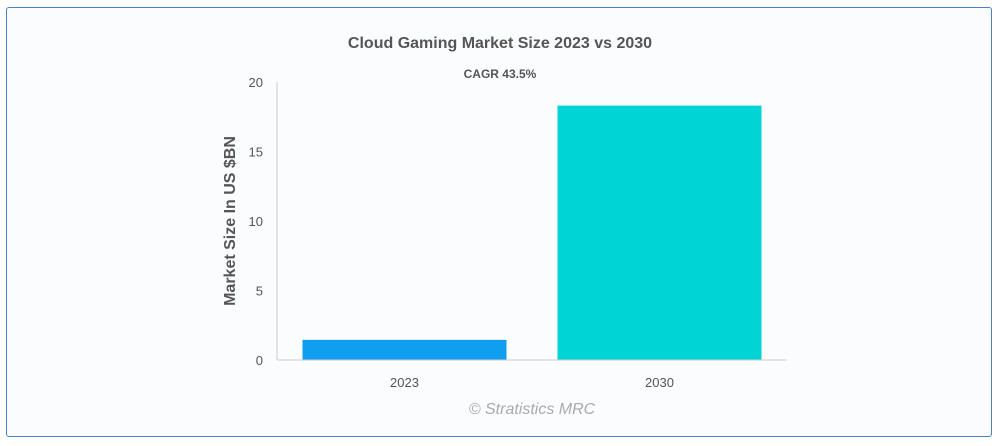 The image size is (1000, 446). What do you see at coordinates (256, 152) in the screenshot?
I see `y-tick-label: 15` at bounding box center [256, 152].